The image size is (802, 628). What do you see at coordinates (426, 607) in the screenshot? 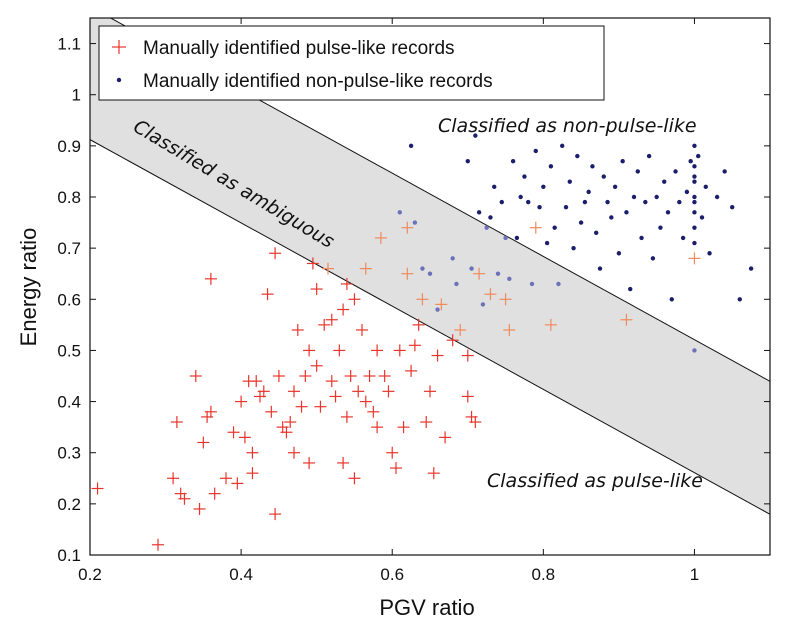
I see `x-axis-title: PGV ratio` at bounding box center [426, 607].